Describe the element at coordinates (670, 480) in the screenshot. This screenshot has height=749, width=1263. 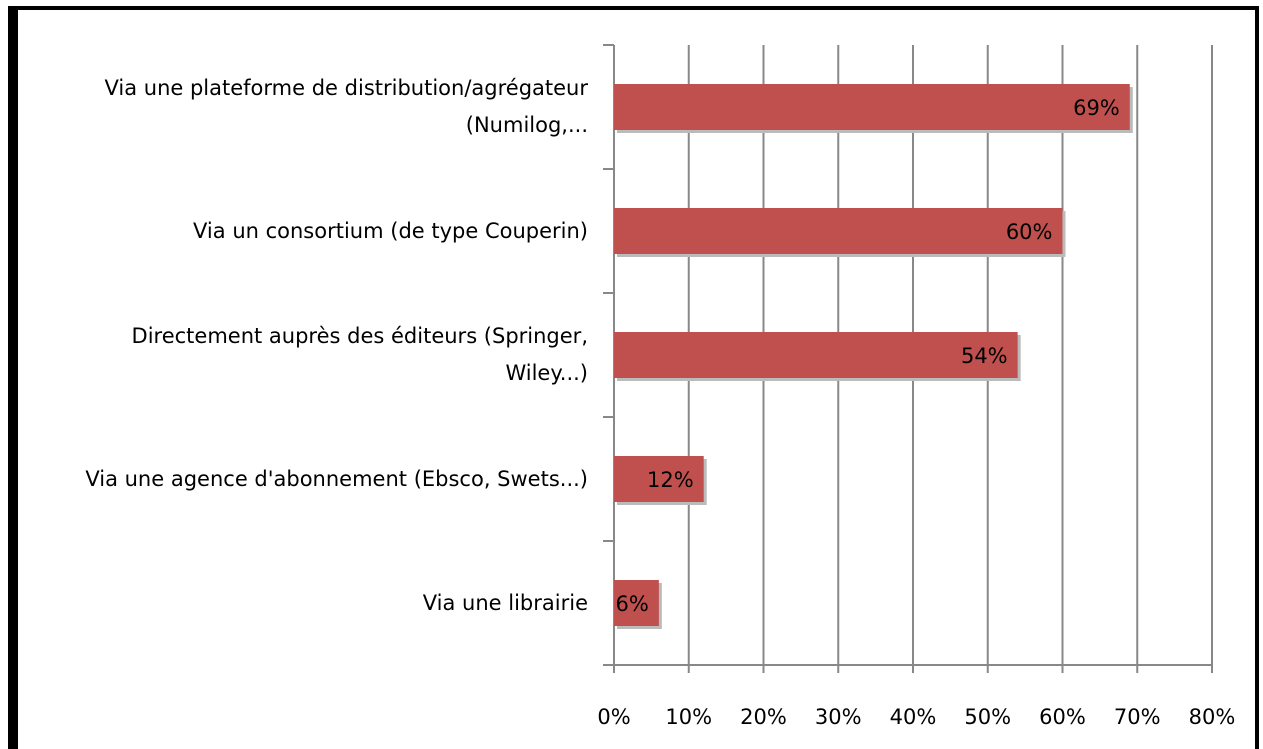
I see `data-label: 12%` at that location.